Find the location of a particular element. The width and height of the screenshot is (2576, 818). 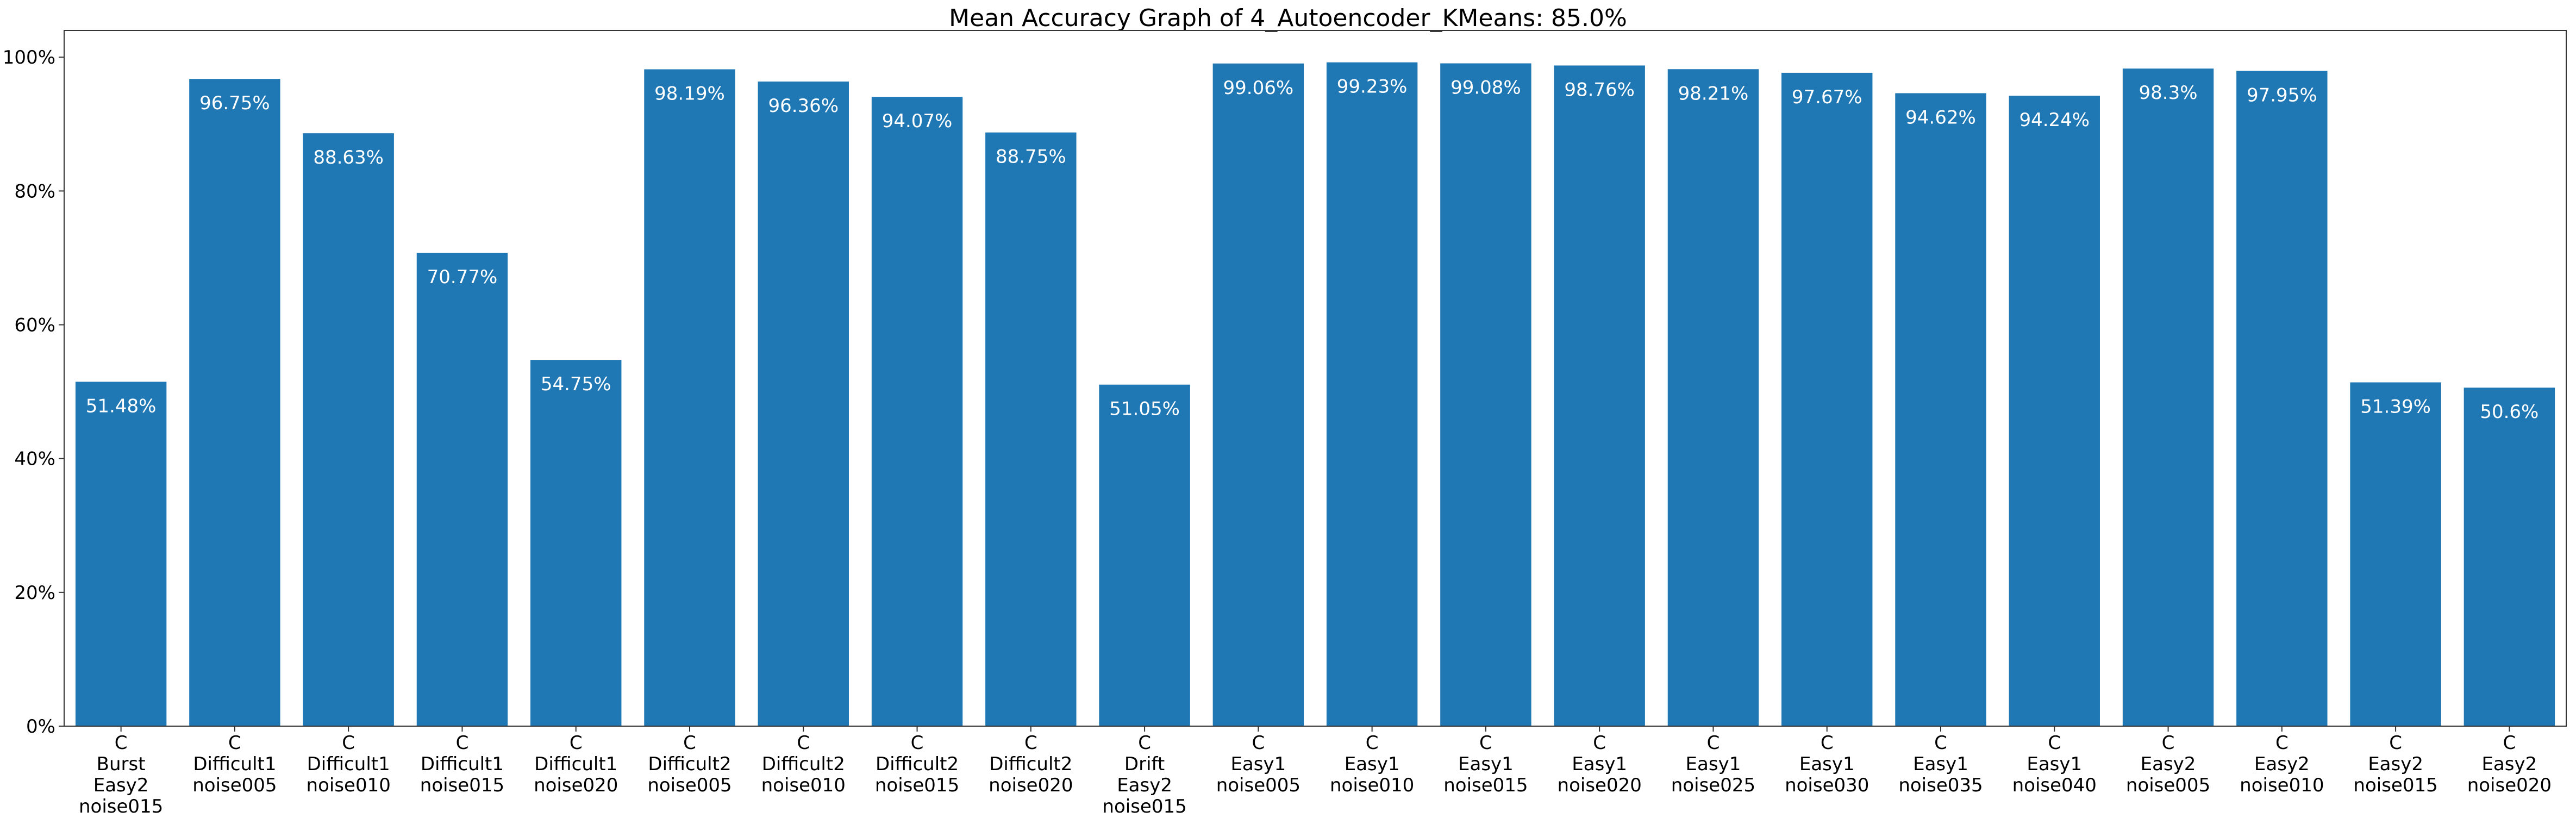

data-label: 94.24% is located at coordinates (2054, 120).